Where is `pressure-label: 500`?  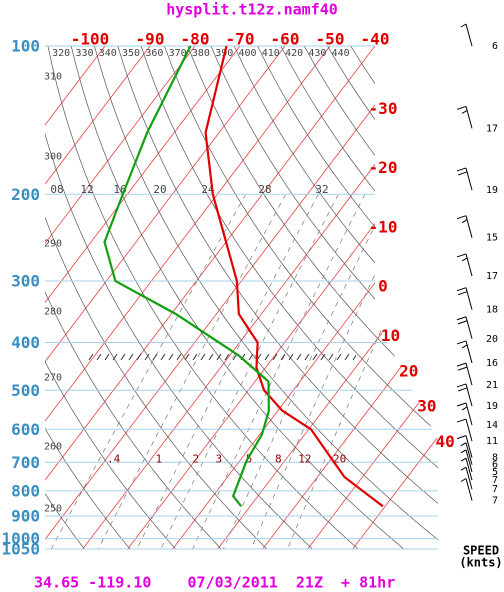
pressure-label: 500 is located at coordinates (25, 390).